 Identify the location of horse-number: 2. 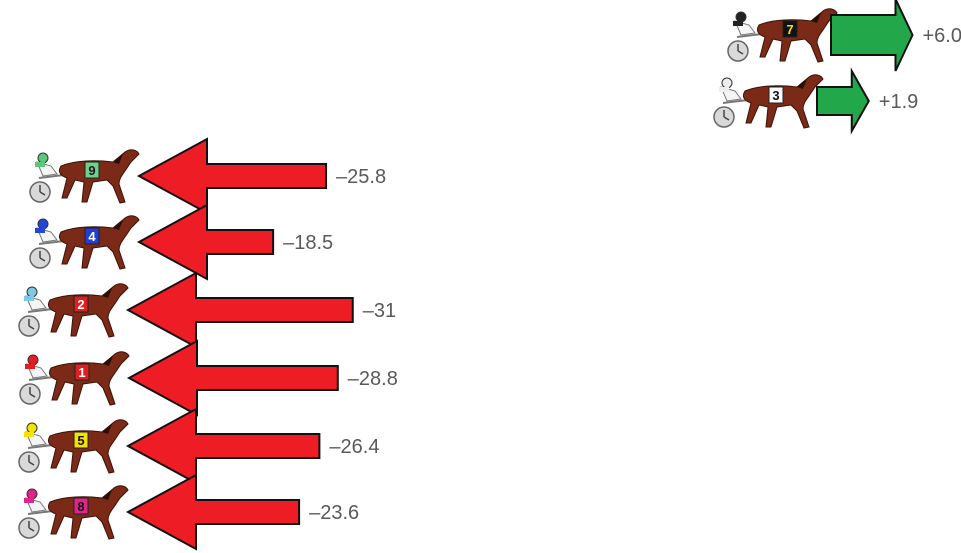
(80, 304).